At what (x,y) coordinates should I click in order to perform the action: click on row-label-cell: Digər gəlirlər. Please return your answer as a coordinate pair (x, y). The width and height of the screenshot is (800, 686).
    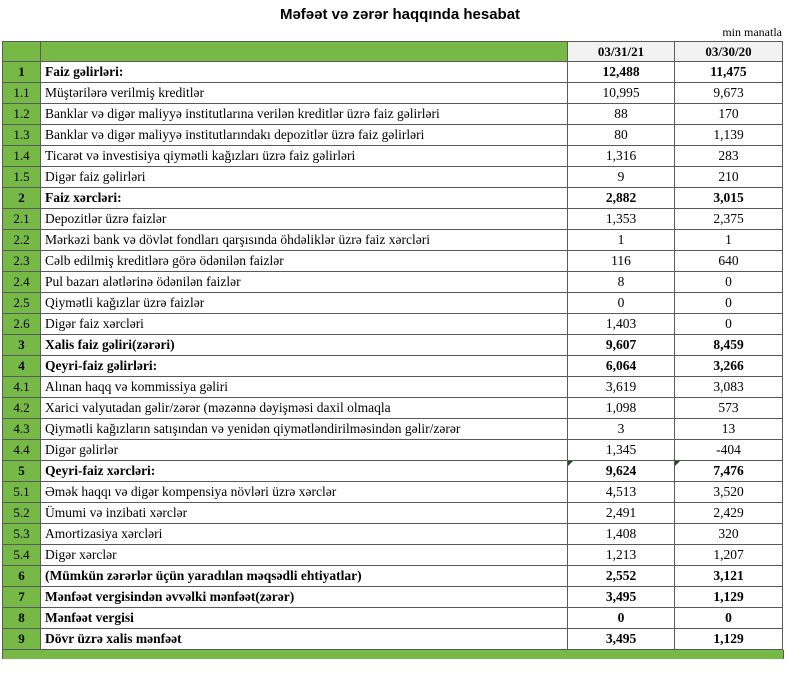
    Looking at the image, I should click on (304, 450).